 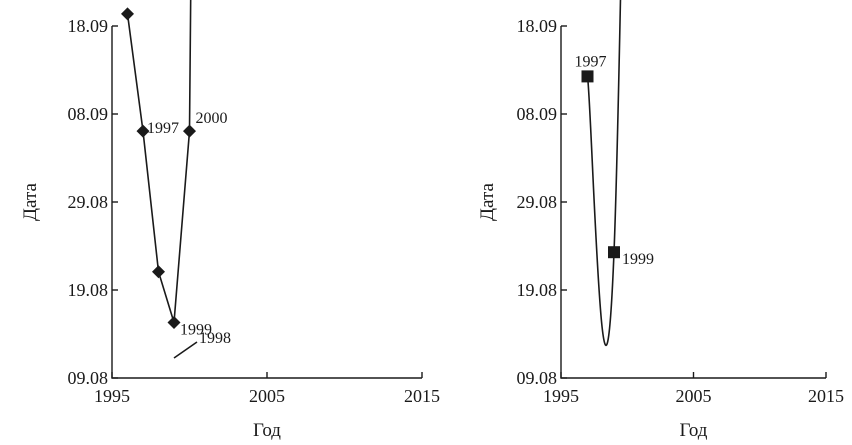 What do you see at coordinates (212, 118) in the screenshot?
I see `data-point-label: 2000` at bounding box center [212, 118].